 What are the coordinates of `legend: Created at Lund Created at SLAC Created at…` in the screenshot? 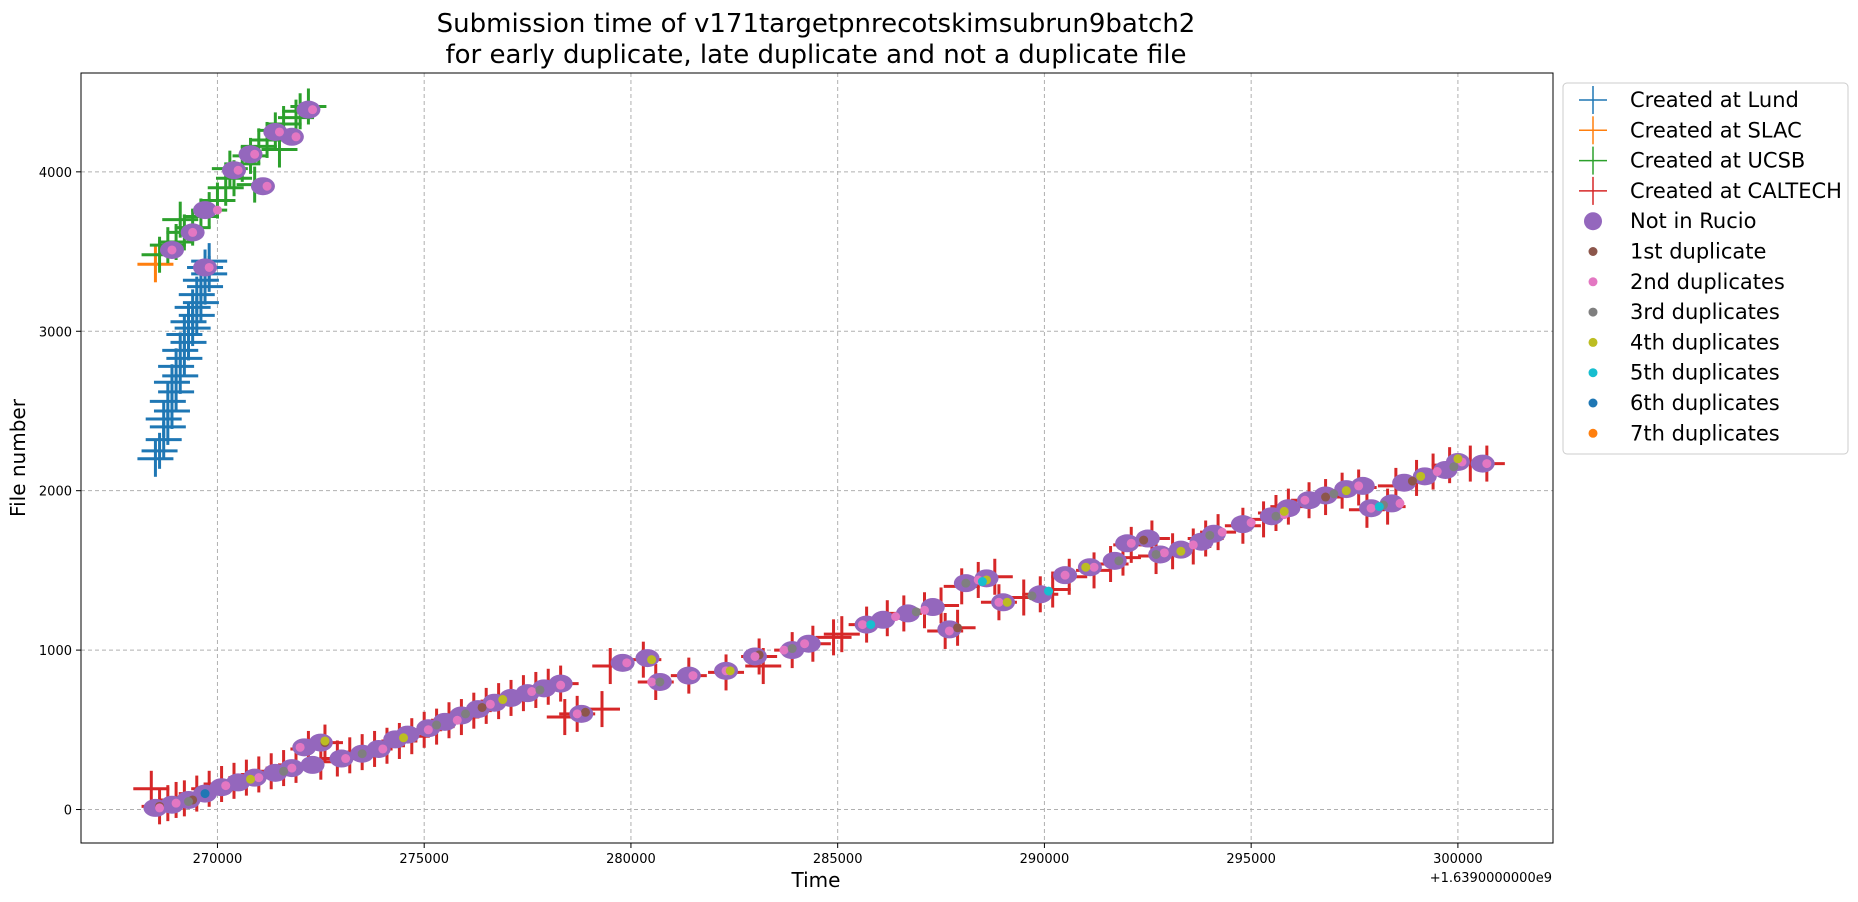 It's located at (1705, 268).